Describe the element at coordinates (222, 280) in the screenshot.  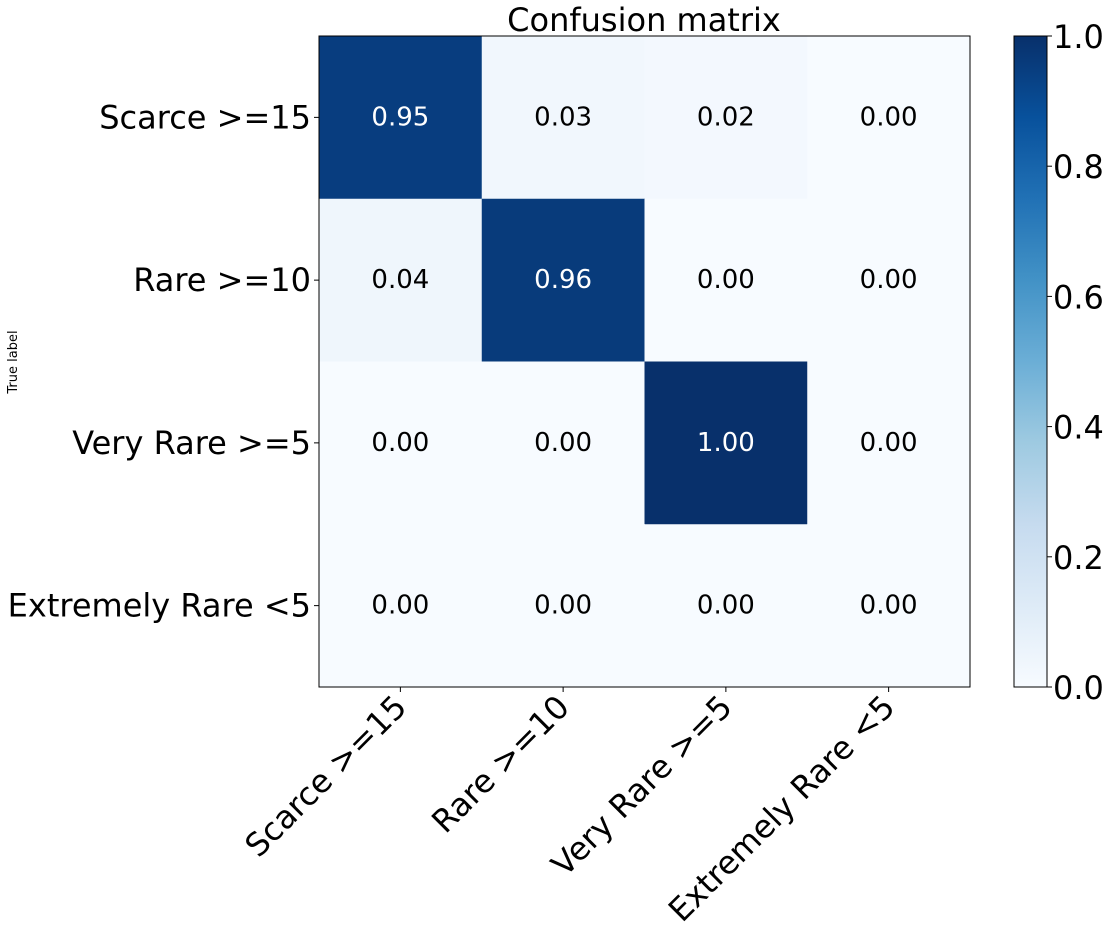
I see `y-tick-label: Rare >=10` at that location.